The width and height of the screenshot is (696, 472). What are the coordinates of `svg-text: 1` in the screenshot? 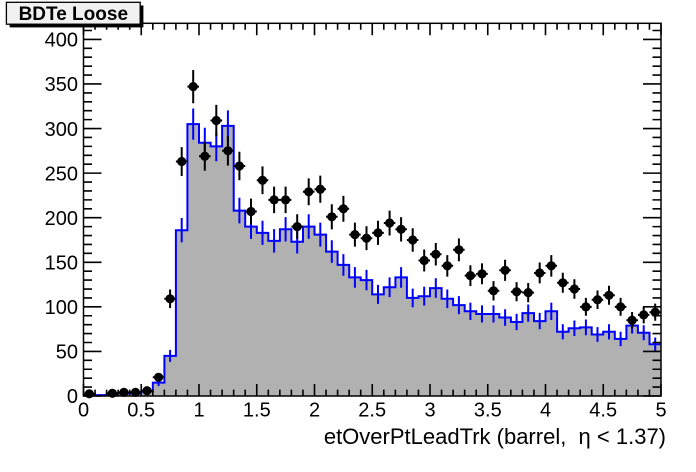 It's located at (198, 411).